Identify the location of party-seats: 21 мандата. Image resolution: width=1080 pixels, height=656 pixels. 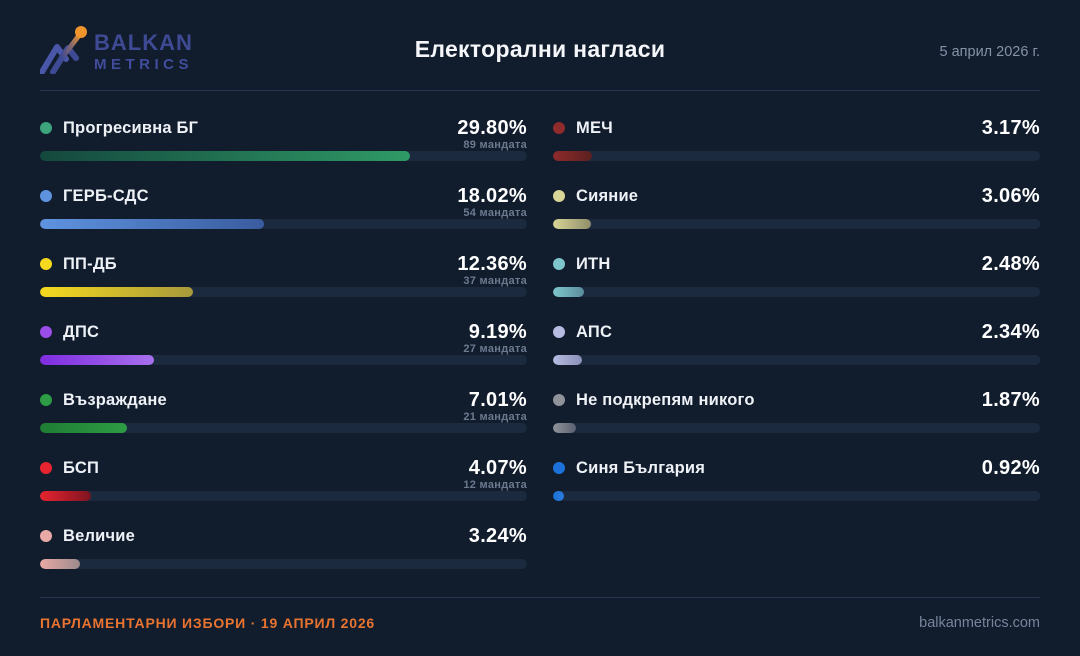
(495, 417).